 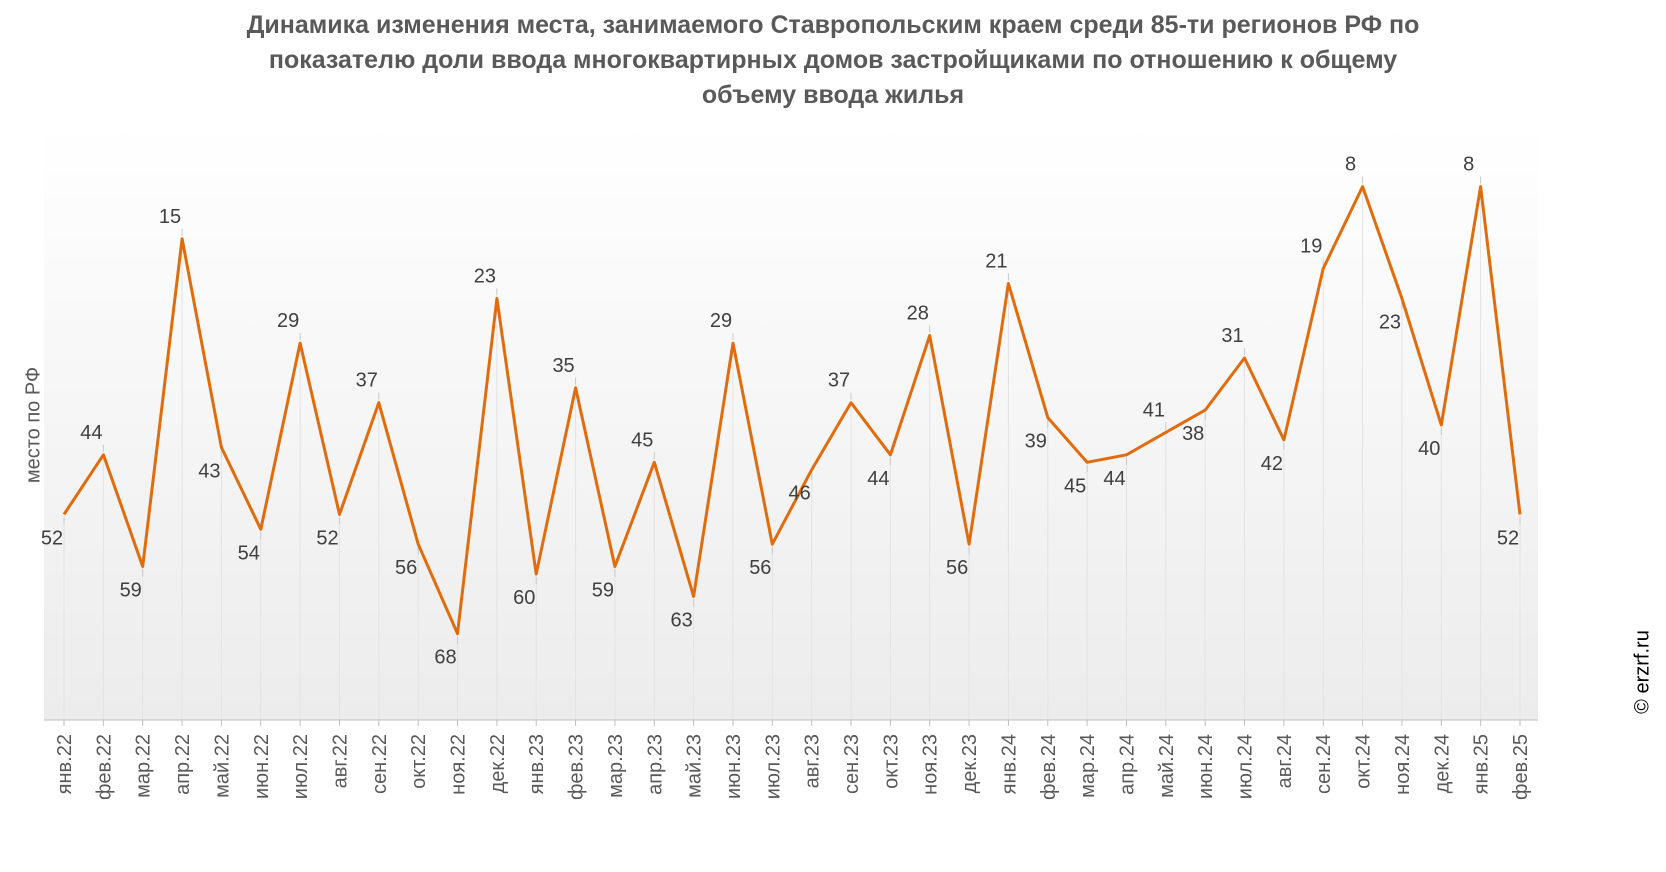 I want to click on x-tick-label: июл.24, so click(x=1246, y=766).